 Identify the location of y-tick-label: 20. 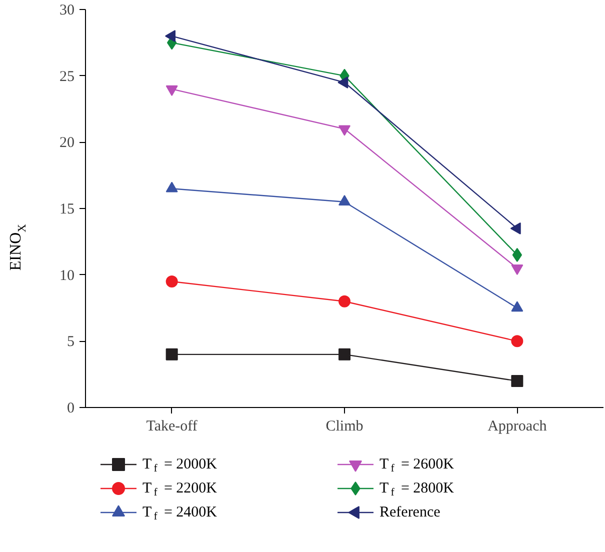
(67, 143).